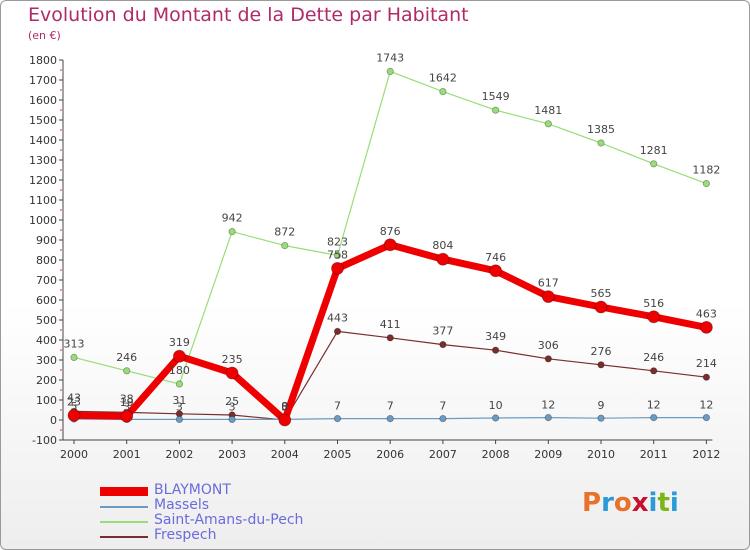 The height and width of the screenshot is (550, 750). I want to click on logo-letter: x, so click(640, 503).